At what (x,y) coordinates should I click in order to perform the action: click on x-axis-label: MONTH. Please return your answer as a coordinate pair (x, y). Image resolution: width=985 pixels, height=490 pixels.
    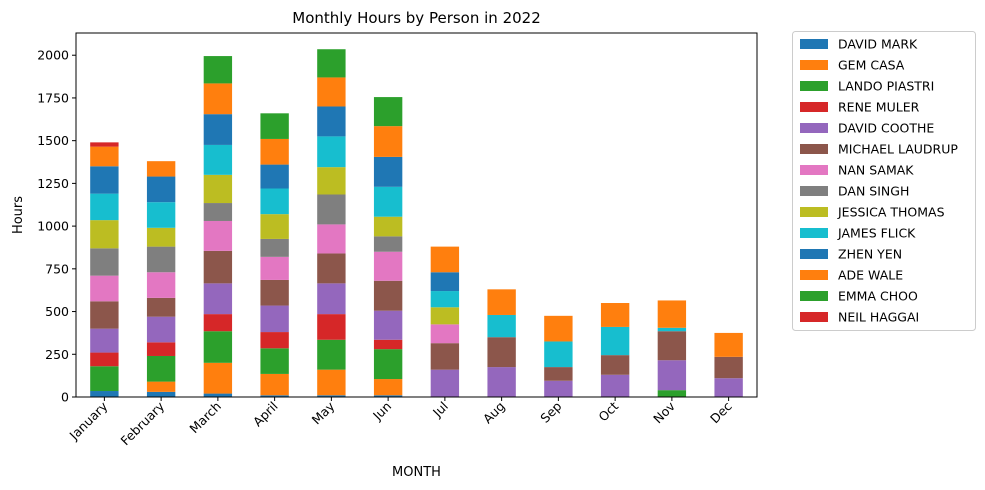
    Looking at the image, I should click on (416, 472).